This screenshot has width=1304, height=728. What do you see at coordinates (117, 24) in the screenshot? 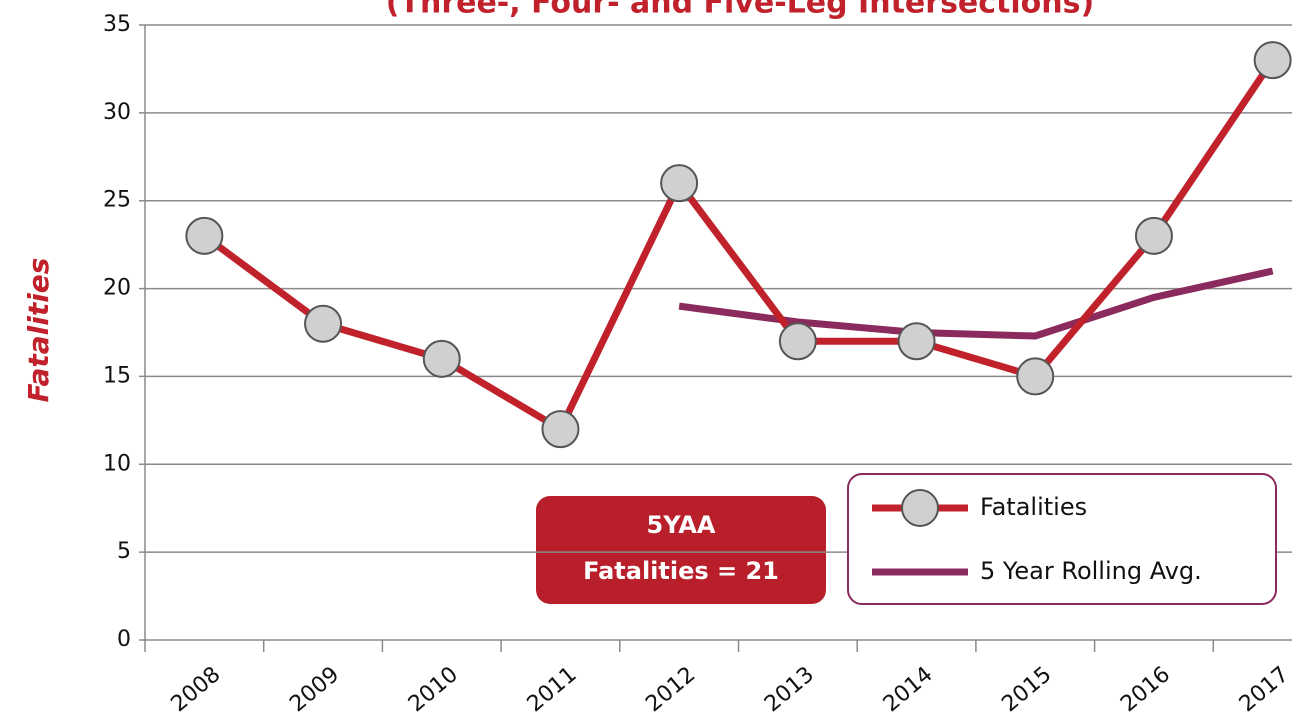
I see `y-tick-label: 35` at bounding box center [117, 24].